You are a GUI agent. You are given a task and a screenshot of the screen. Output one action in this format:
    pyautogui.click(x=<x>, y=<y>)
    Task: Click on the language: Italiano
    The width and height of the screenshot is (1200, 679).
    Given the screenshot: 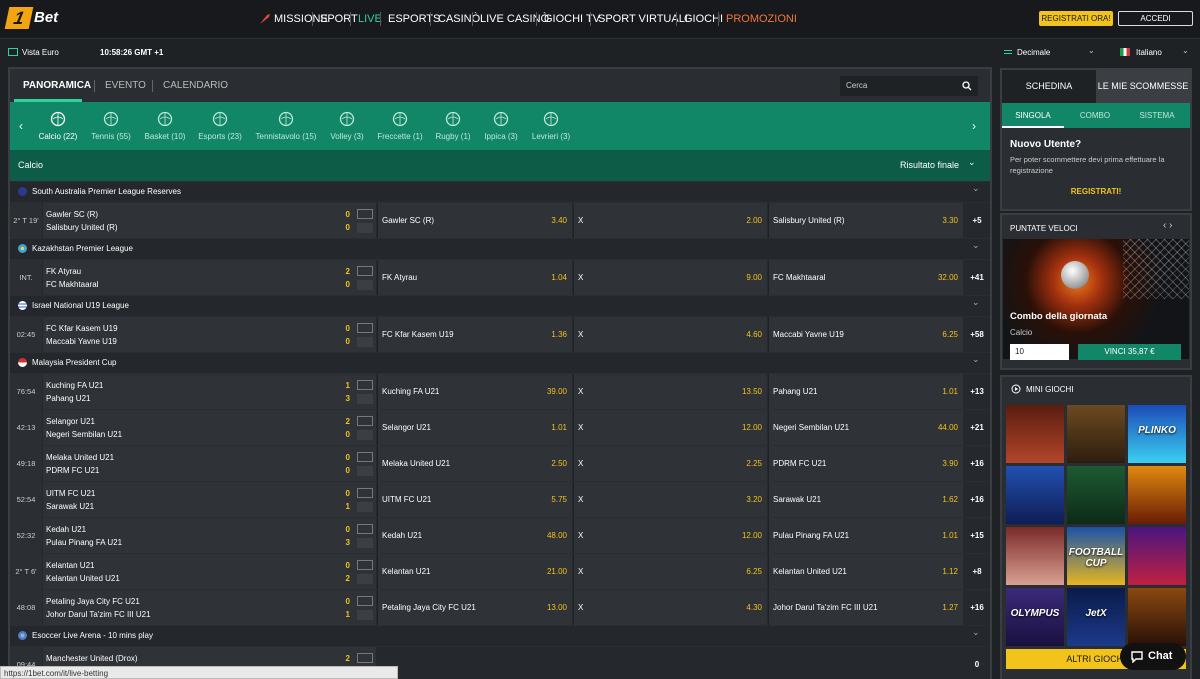 What is the action you would take?
    pyautogui.click(x=1149, y=52)
    